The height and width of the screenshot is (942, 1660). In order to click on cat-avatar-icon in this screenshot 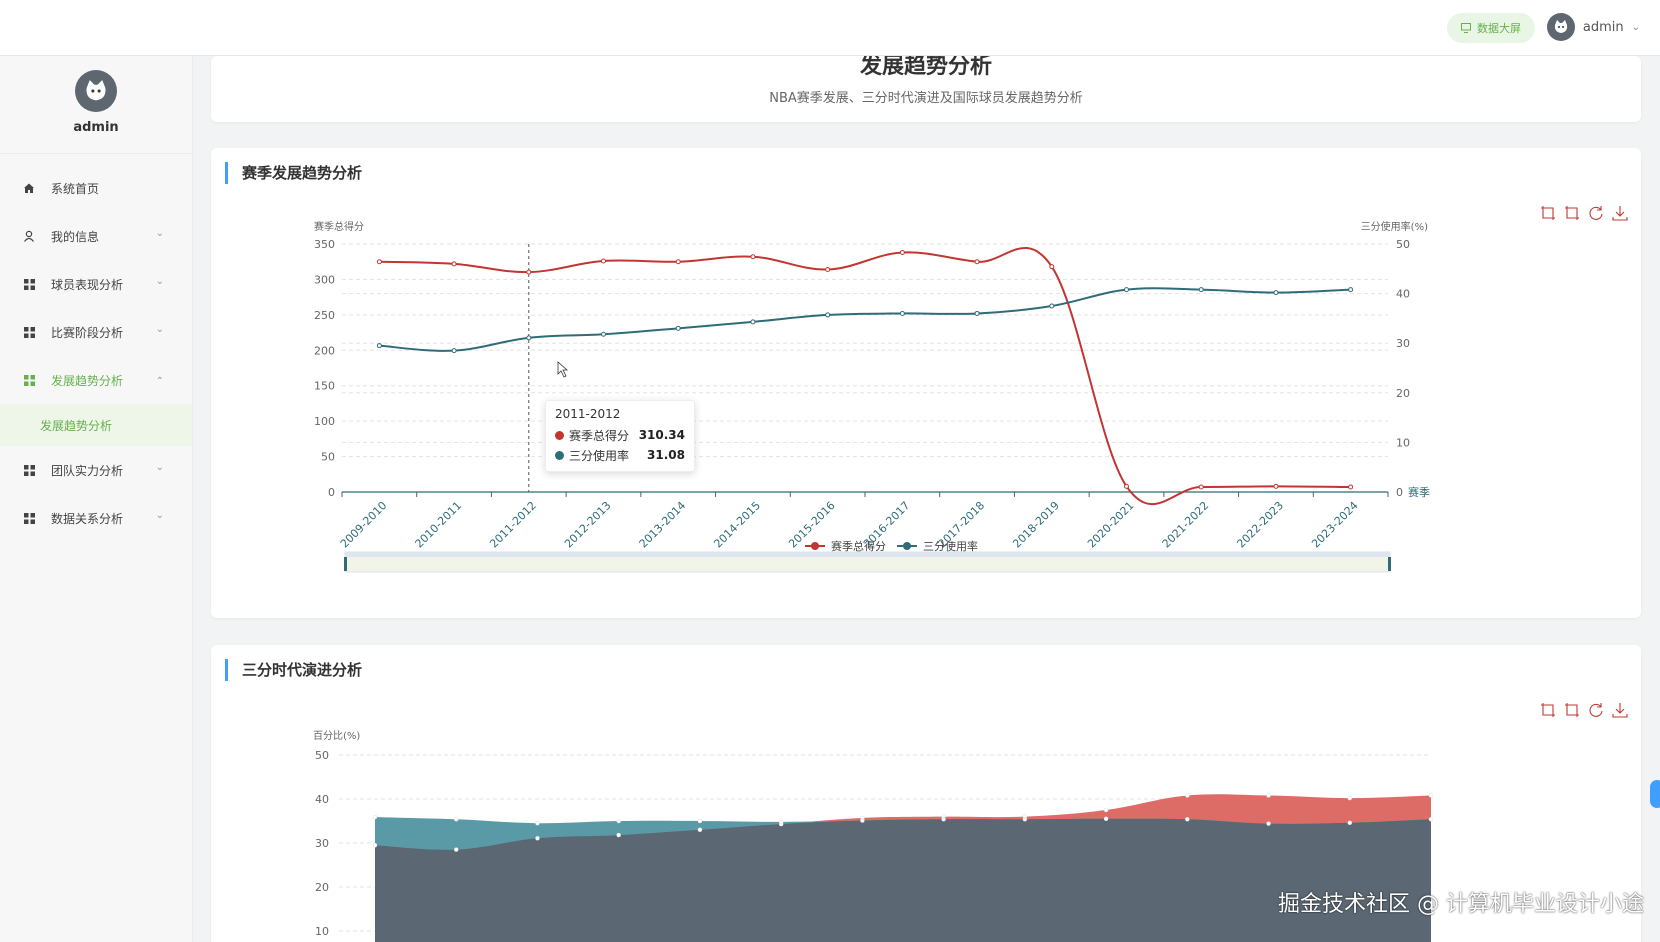, I will do `click(96, 90)`.